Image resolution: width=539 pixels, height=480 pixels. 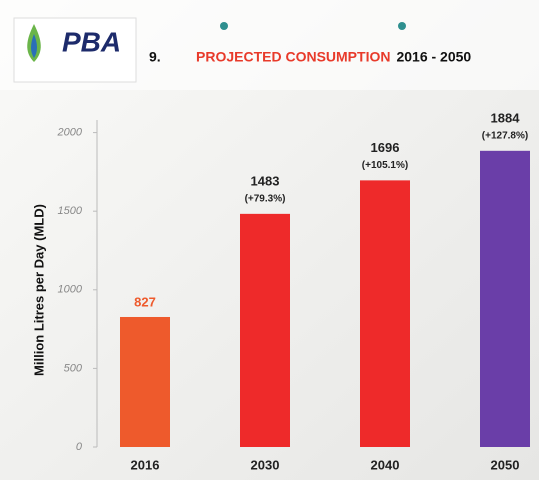 I want to click on y-axis-label: Million Litres per Day (MLD), so click(x=38, y=290).